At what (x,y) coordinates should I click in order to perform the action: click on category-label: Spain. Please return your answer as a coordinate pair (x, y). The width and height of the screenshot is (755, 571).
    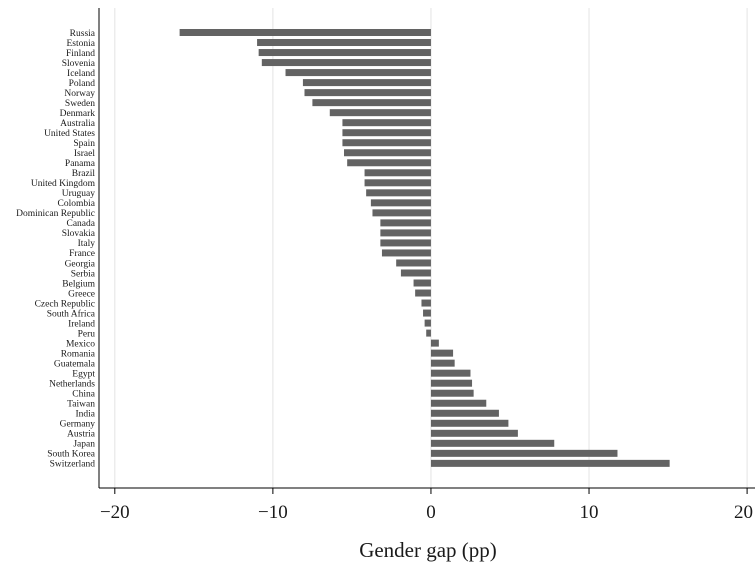
    Looking at the image, I should click on (84, 144).